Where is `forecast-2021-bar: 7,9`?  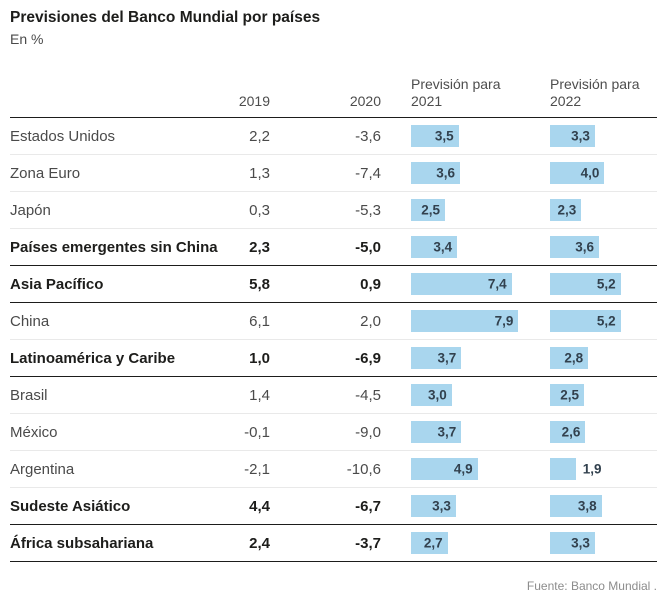 forecast-2021-bar: 7,9 is located at coordinates (465, 321).